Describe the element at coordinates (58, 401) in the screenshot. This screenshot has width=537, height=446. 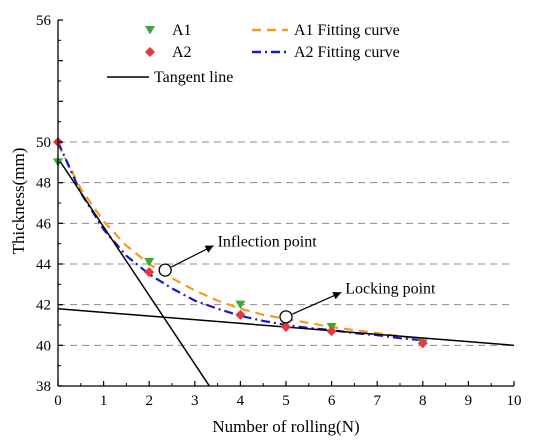
I see `x-tick-label: 0` at that location.